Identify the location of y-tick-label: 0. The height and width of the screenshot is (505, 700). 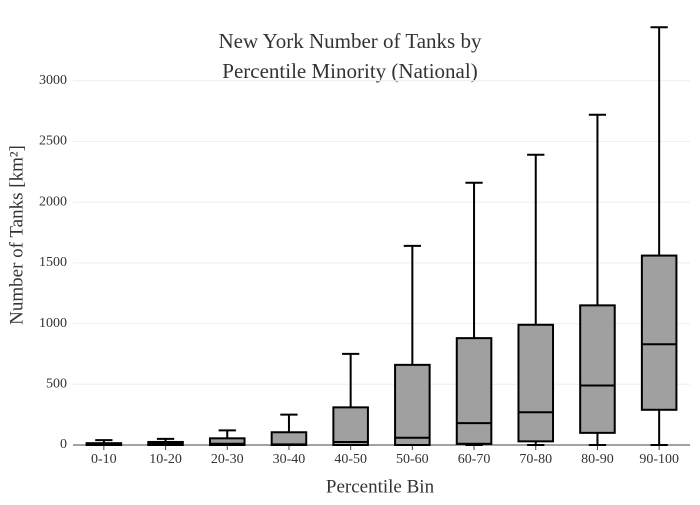
(63, 444).